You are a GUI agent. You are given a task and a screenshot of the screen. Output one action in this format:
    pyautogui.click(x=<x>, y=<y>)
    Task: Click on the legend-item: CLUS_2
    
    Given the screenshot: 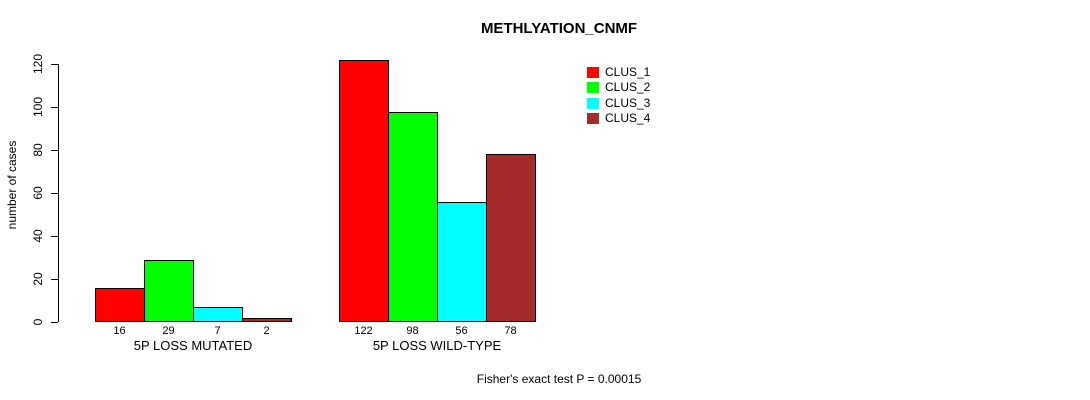 What is the action you would take?
    pyautogui.click(x=618, y=87)
    